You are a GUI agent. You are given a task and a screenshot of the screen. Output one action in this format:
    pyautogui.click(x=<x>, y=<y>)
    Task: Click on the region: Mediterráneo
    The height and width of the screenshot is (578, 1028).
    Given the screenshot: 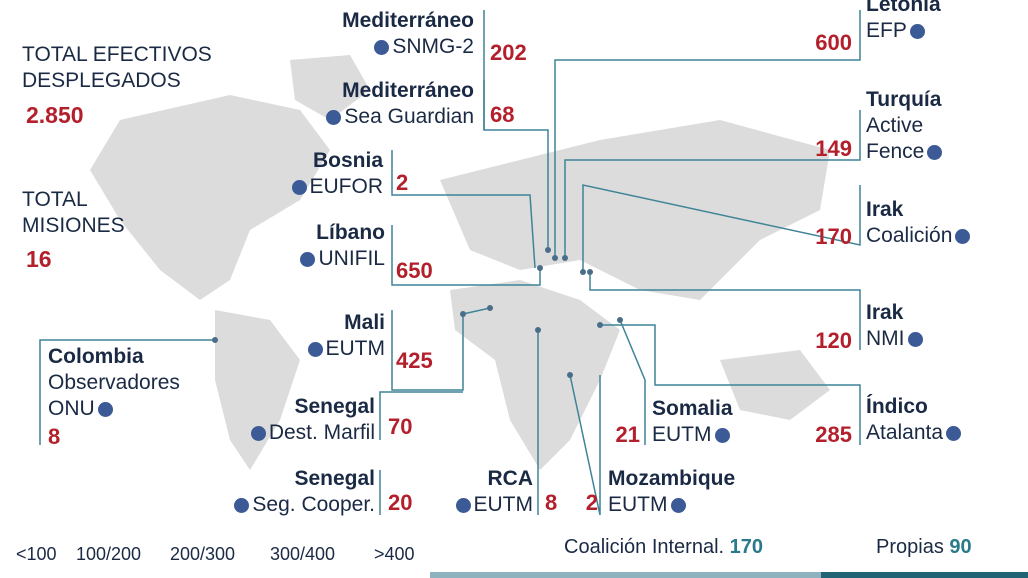 What is the action you would take?
    pyautogui.click(x=408, y=90)
    